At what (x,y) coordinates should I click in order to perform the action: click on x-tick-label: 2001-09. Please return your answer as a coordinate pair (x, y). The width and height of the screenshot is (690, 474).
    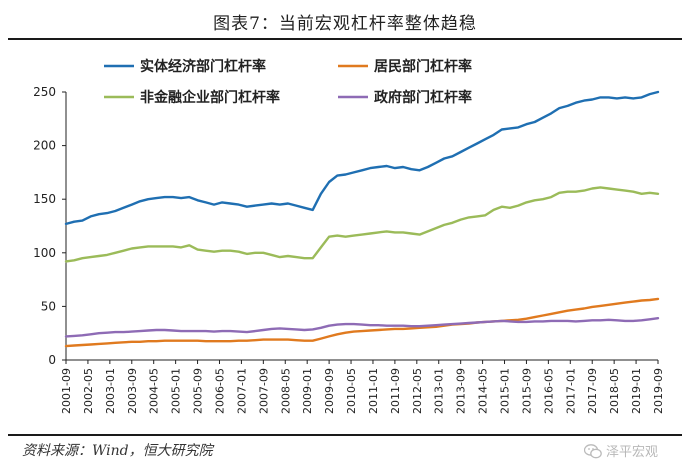
    Looking at the image, I should click on (66, 391).